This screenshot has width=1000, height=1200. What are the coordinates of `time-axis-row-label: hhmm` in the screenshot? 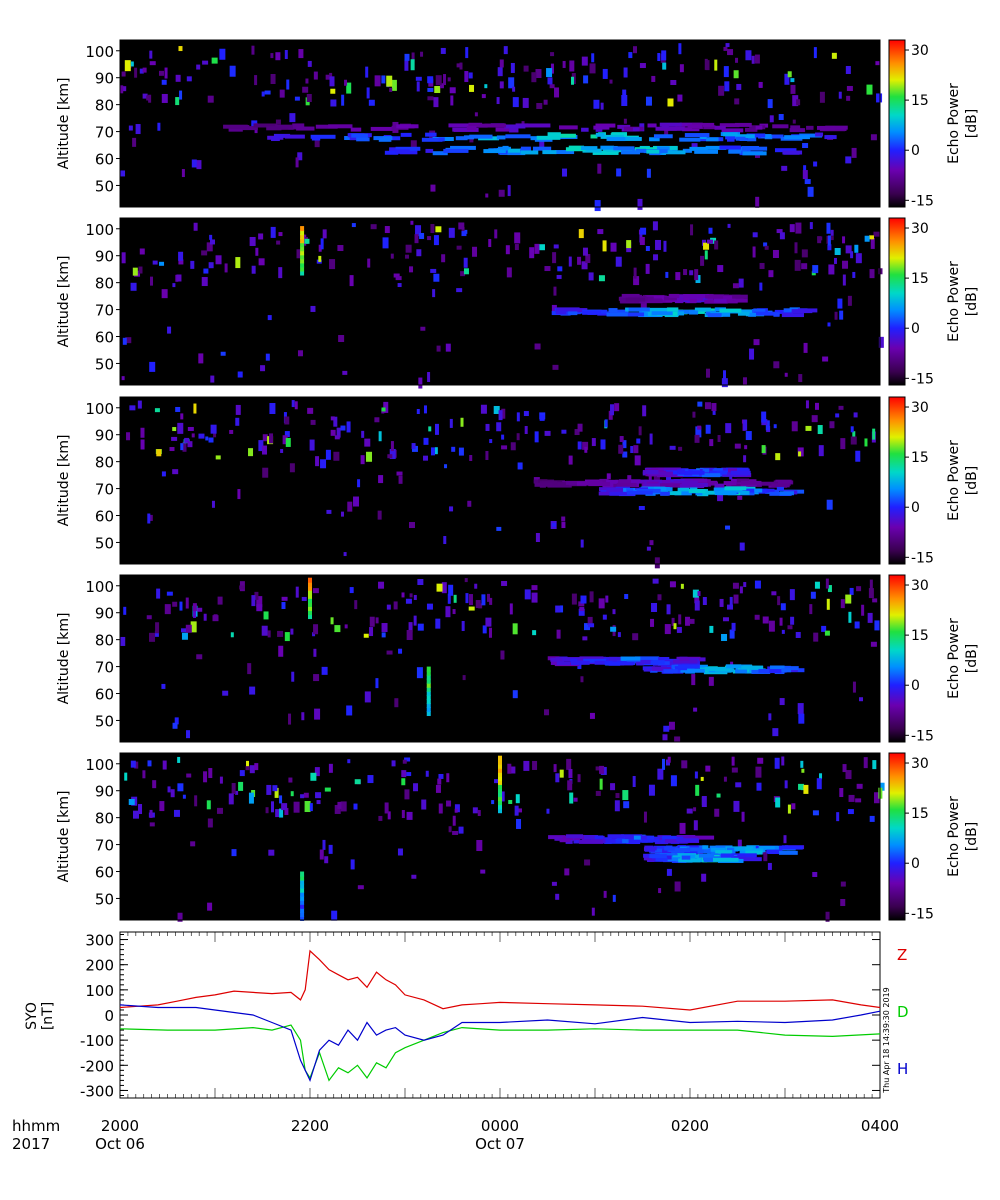 It's located at (36, 1126).